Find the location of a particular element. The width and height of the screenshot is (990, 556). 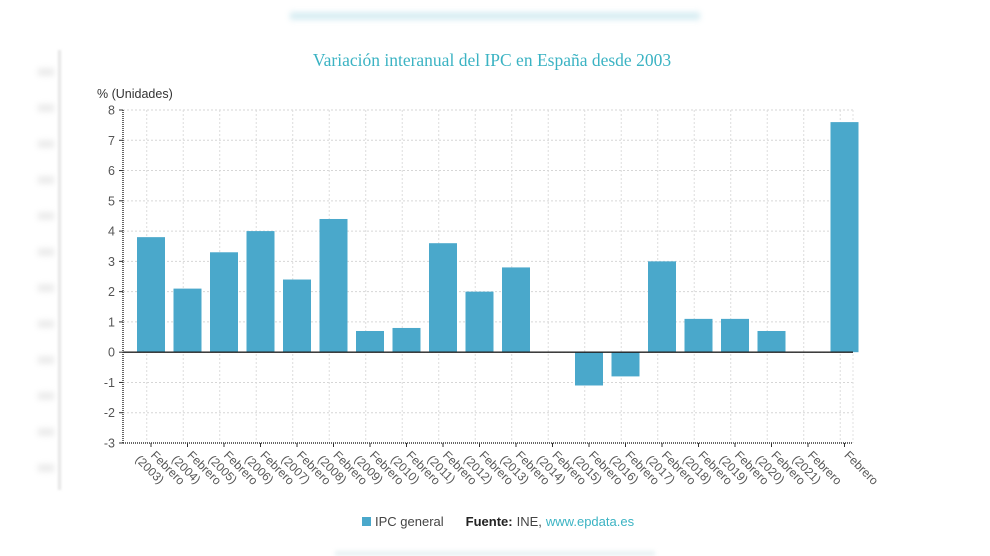

y-tick-label: -1 is located at coordinates (109, 383).